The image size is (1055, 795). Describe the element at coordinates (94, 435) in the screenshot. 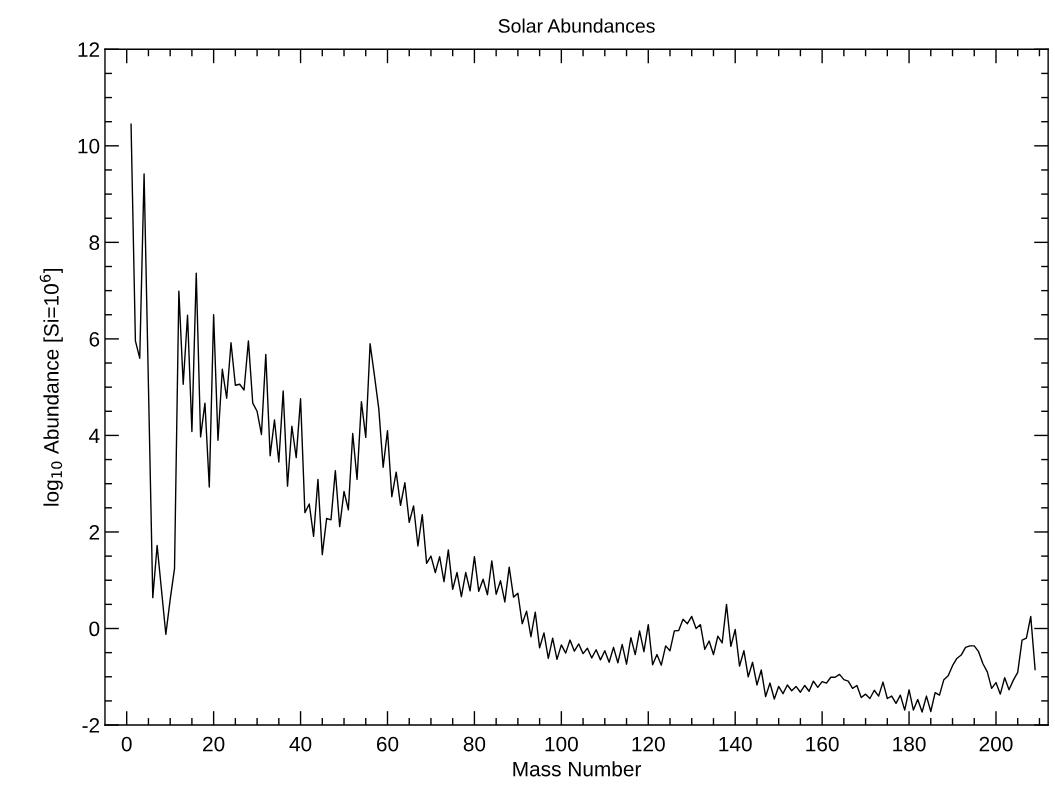

I see `y-tick-label: 4` at that location.